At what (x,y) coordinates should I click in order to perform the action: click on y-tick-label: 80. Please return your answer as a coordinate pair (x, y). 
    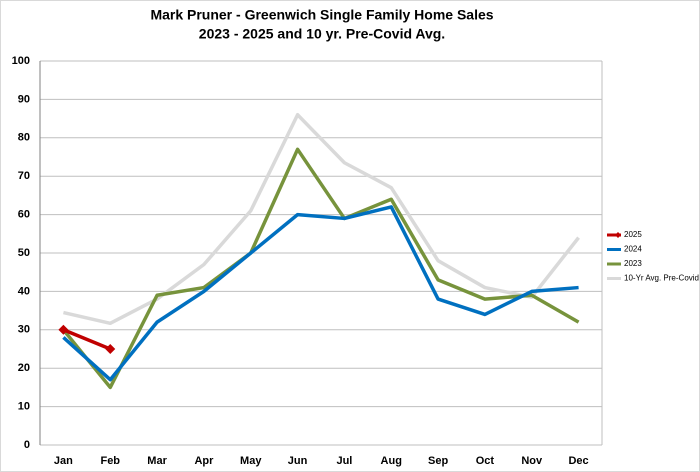
    Looking at the image, I should click on (24, 138).